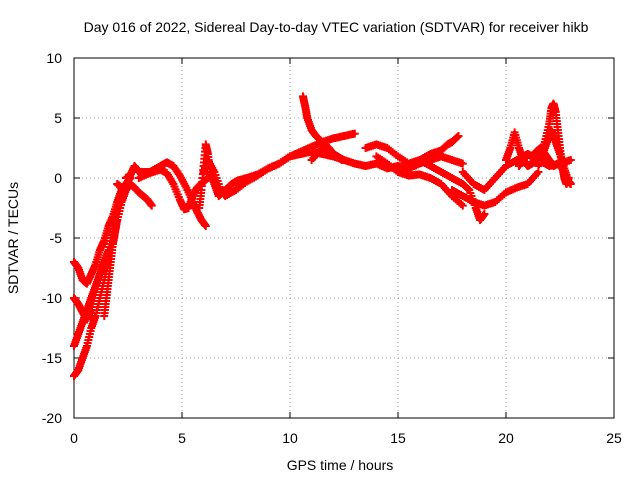 Image resolution: width=640 pixels, height=480 pixels. Describe the element at coordinates (56, 238) in the screenshot. I see `y-tick-label: -5` at that location.